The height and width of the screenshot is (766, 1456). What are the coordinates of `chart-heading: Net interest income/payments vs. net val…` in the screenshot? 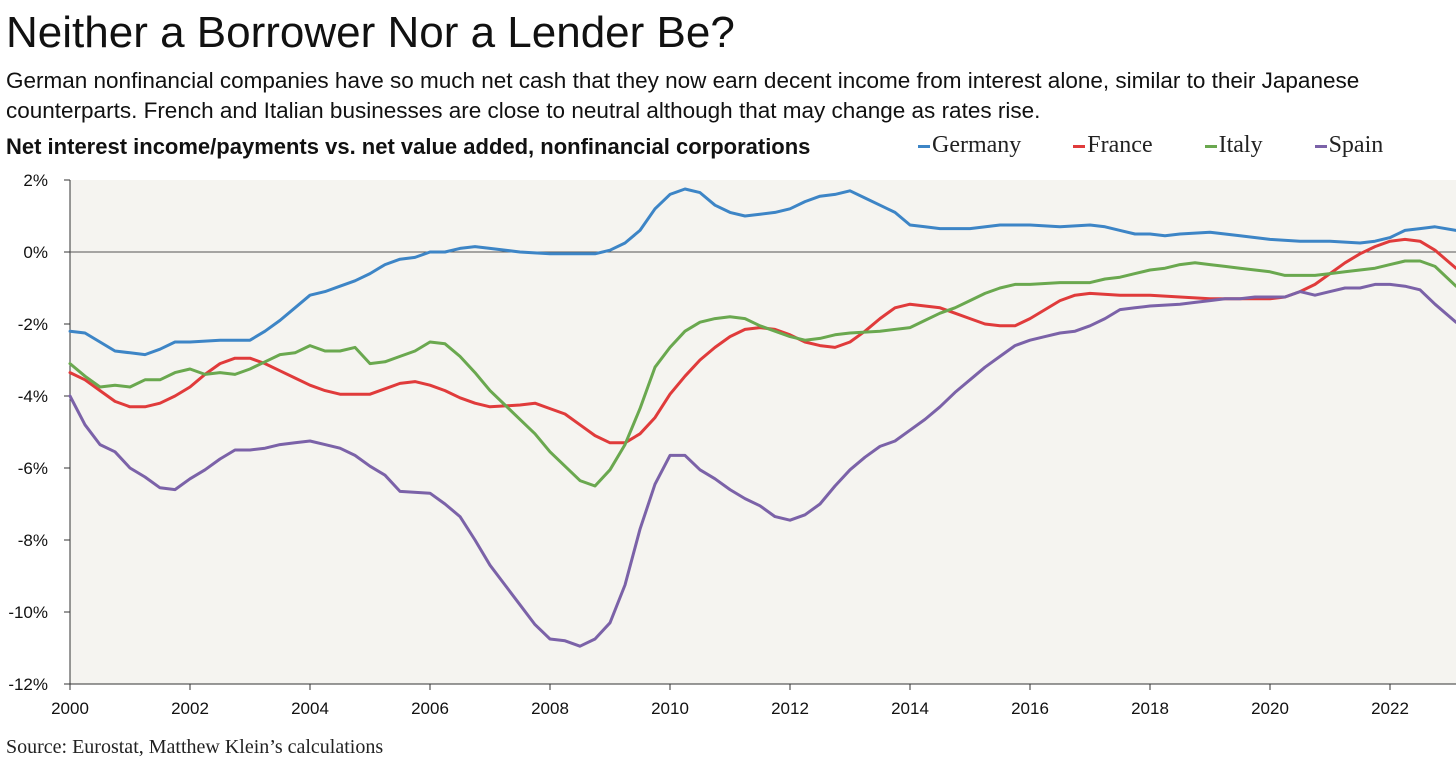 It's located at (408, 146).